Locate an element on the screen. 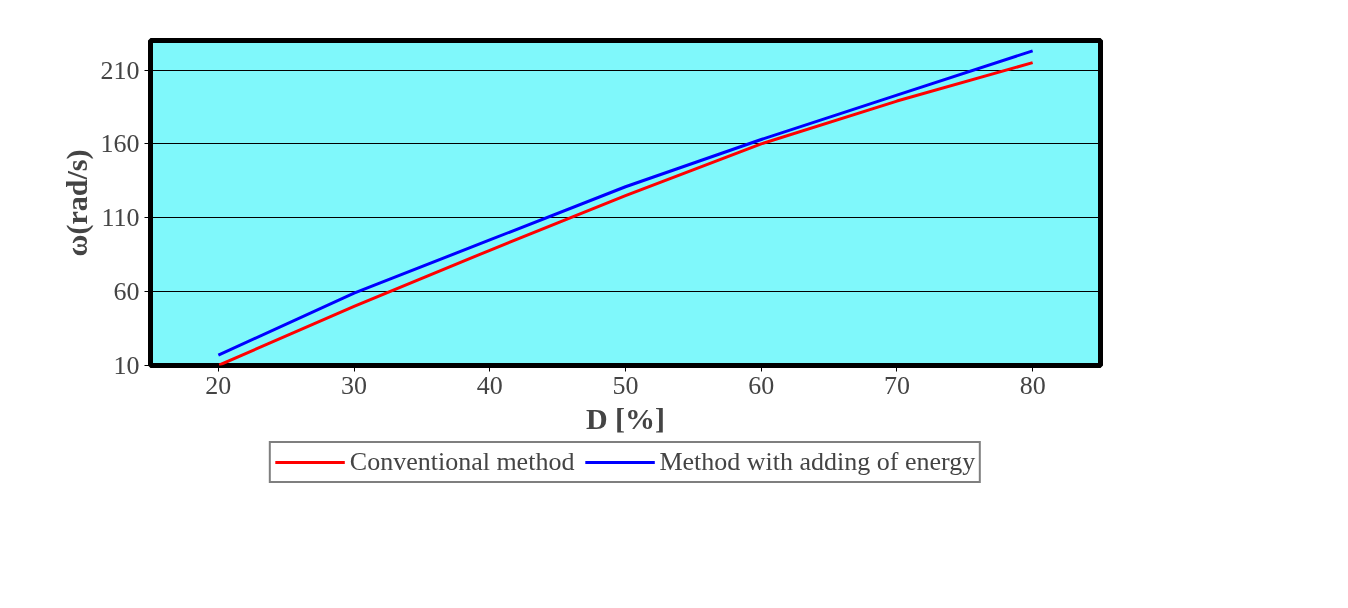 Image resolution: width=1348 pixels, height=608 pixels. x-tick-label: 40 is located at coordinates (489, 385).